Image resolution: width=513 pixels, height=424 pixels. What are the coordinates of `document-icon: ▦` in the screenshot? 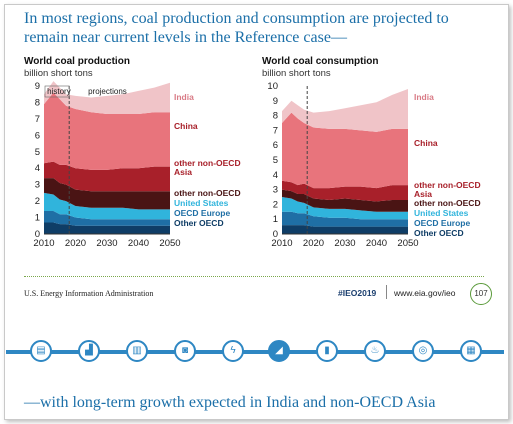 It's located at (471, 351).